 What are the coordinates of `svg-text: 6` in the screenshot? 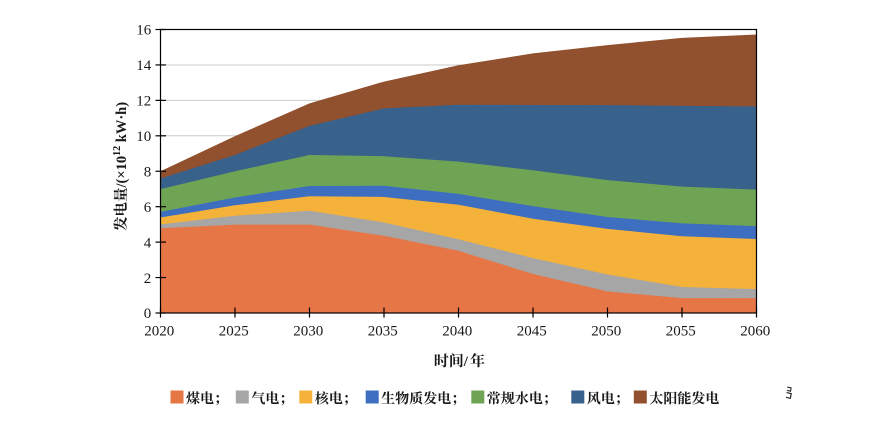 It's located at (148, 208).